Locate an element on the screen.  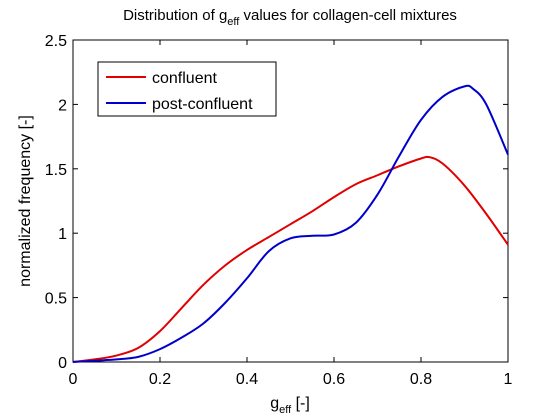
x-tick-label: 0.2 is located at coordinates (160, 379).